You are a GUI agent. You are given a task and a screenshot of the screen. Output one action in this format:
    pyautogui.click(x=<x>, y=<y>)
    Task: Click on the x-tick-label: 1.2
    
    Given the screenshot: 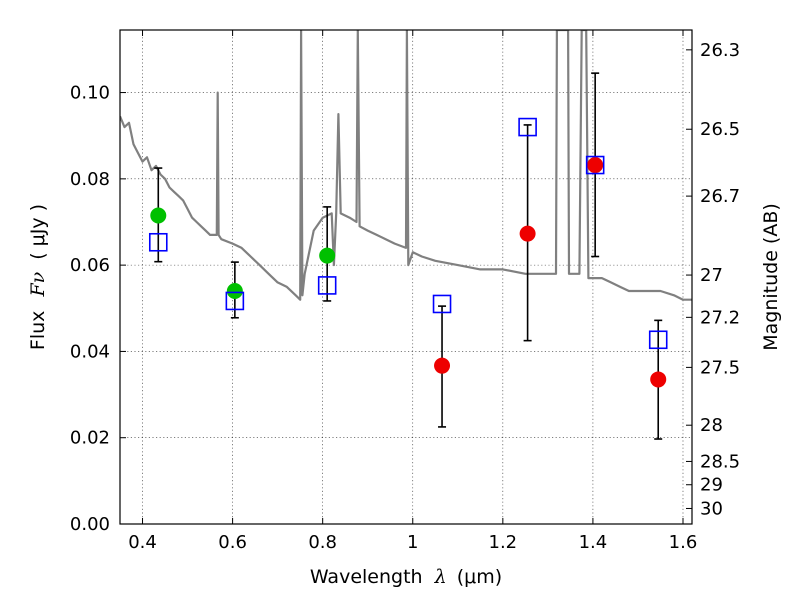 What is the action you would take?
    pyautogui.click(x=503, y=542)
    